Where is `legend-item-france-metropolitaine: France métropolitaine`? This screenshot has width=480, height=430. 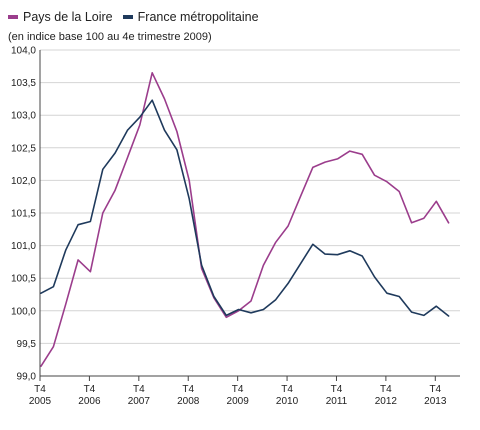 legend-item-france-metropolitaine: France métropolitaine is located at coordinates (190, 17).